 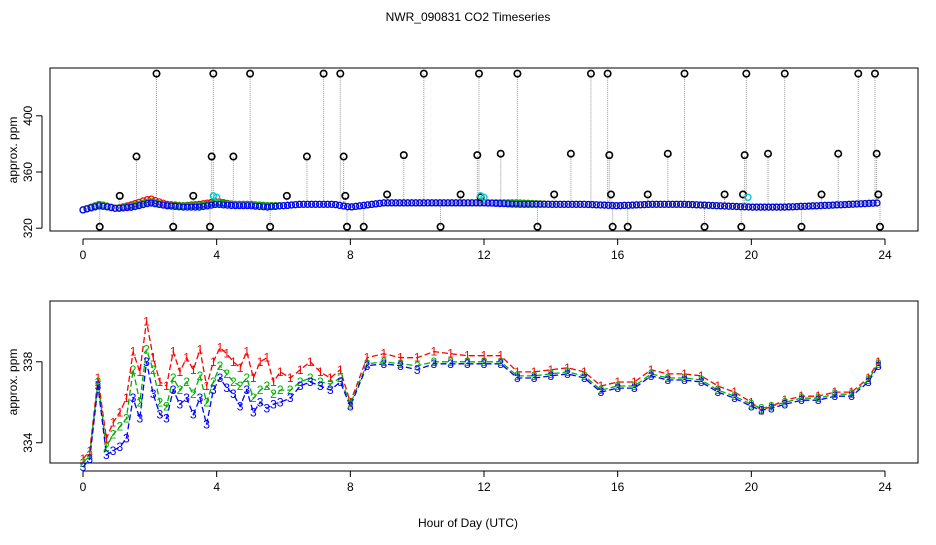 What do you see at coordinates (468, 17) in the screenshot?
I see `chart-title: NWR_090831 CO2 Timeseries` at bounding box center [468, 17].